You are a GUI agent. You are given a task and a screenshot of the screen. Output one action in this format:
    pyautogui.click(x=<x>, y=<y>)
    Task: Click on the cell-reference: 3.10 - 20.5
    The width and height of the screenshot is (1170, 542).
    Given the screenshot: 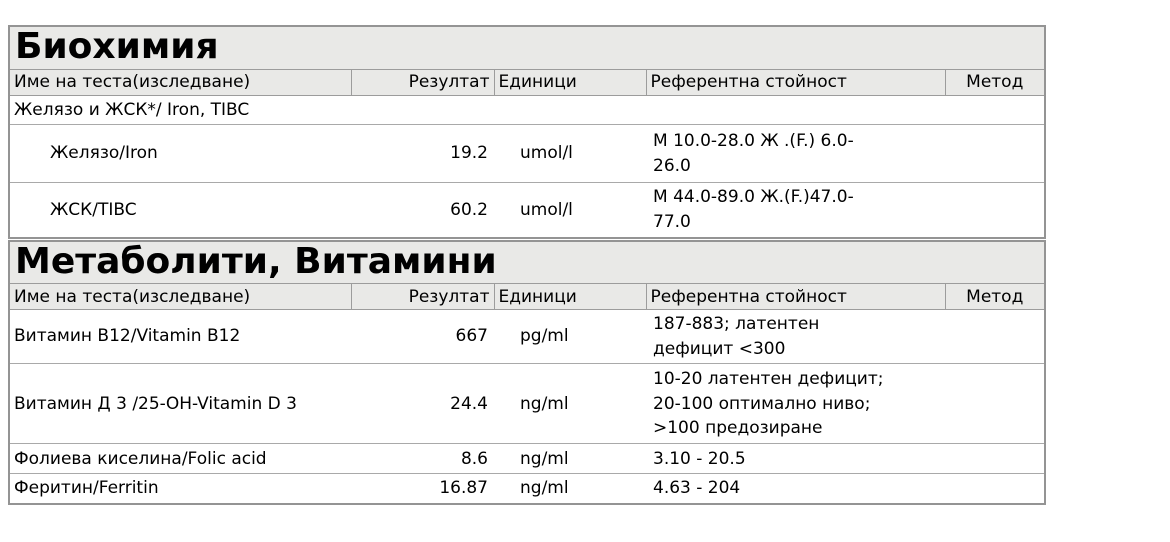 What is the action you would take?
    pyautogui.click(x=795, y=458)
    